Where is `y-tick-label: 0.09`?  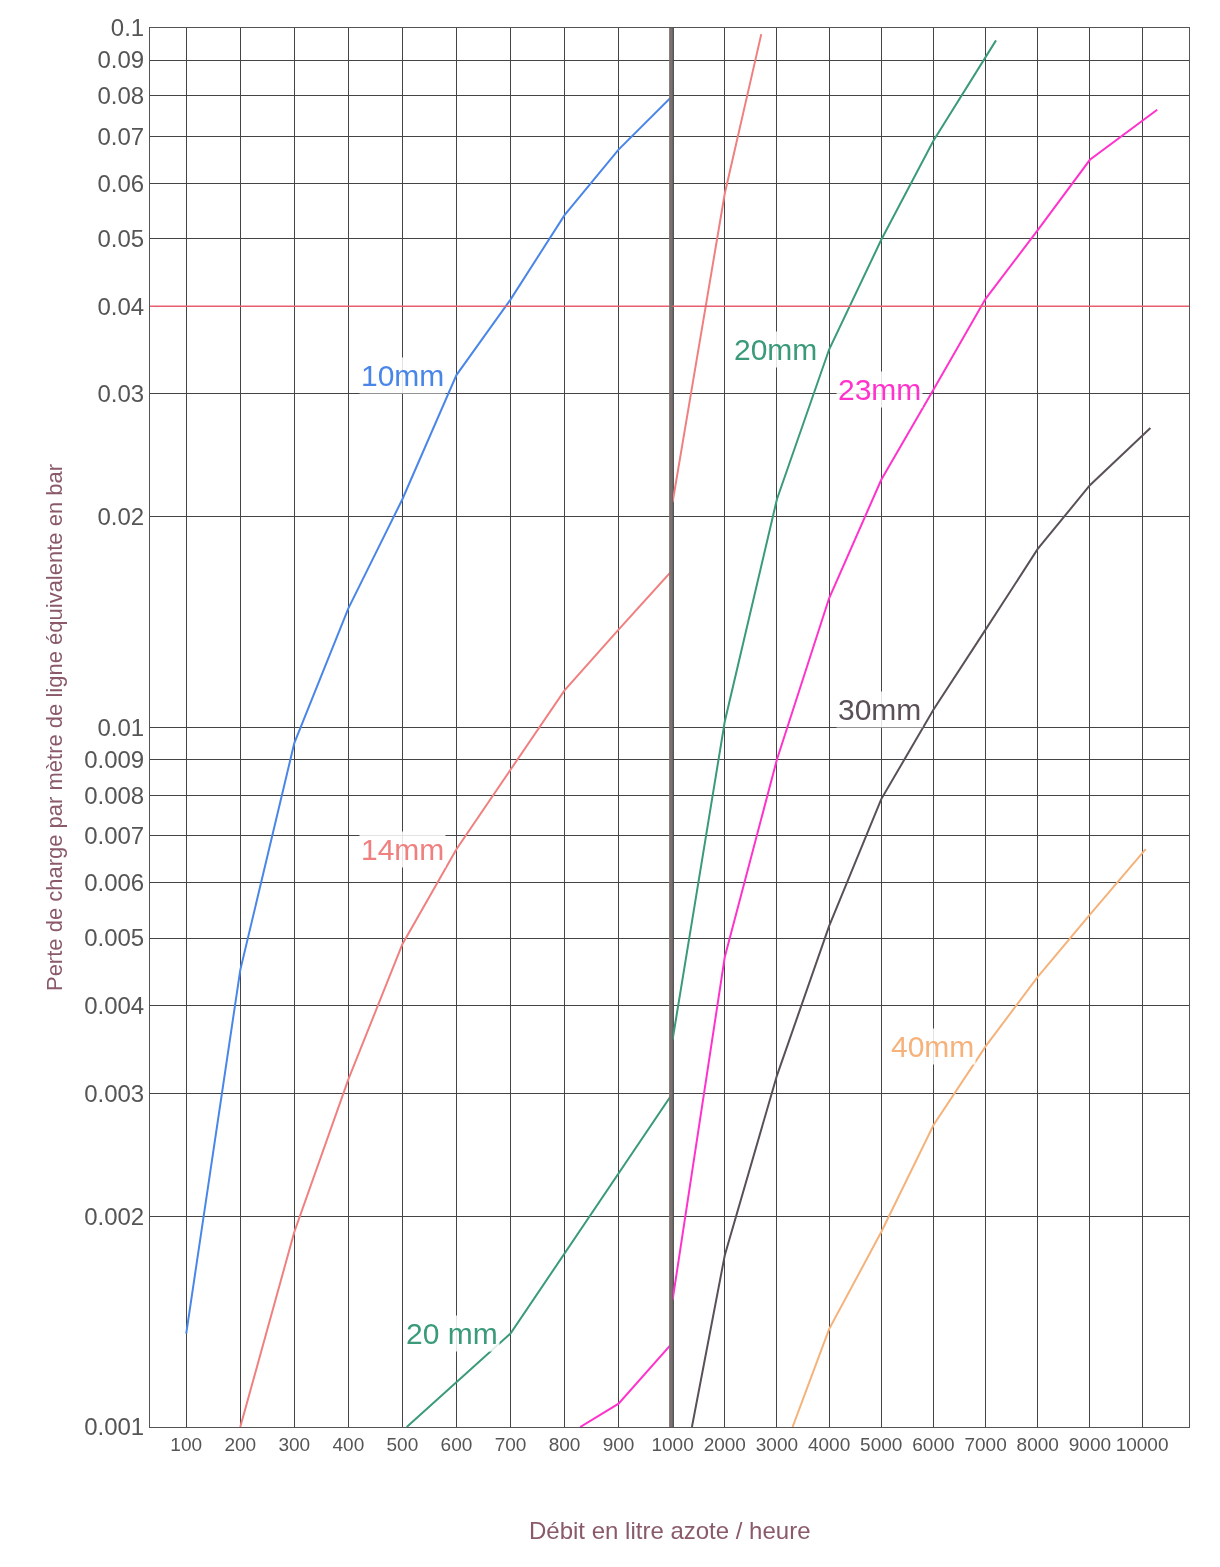
y-tick-label: 0.09 is located at coordinates (121, 60).